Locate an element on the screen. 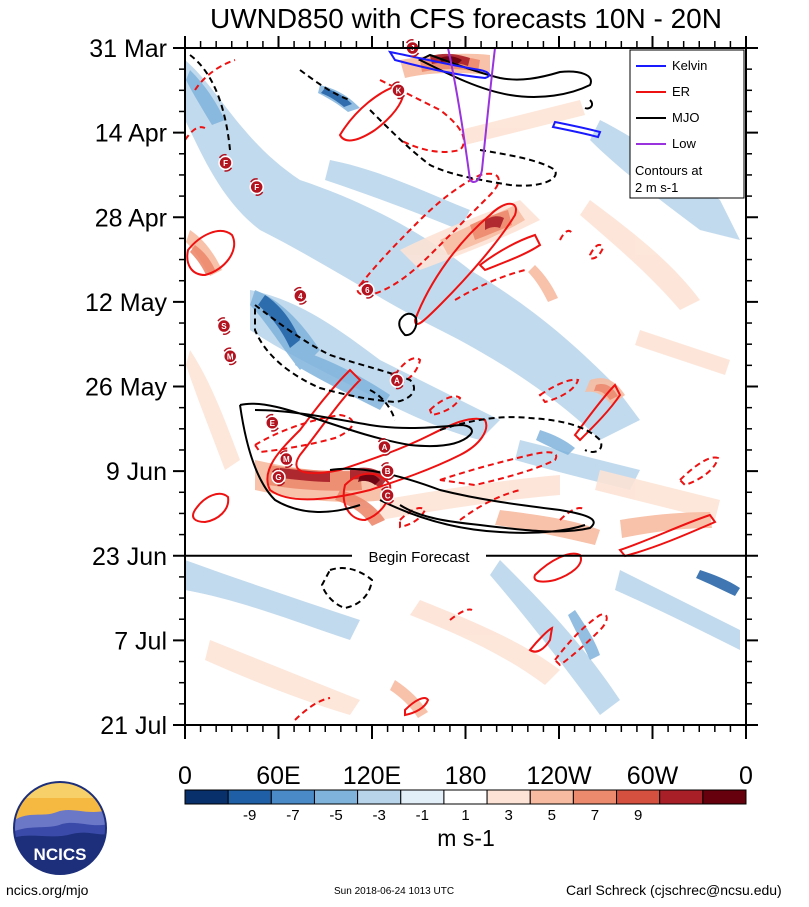 The height and width of the screenshot is (907, 809). legend: Kelvin ER MJO Low Contours at 2 m s-1 is located at coordinates (687, 124).